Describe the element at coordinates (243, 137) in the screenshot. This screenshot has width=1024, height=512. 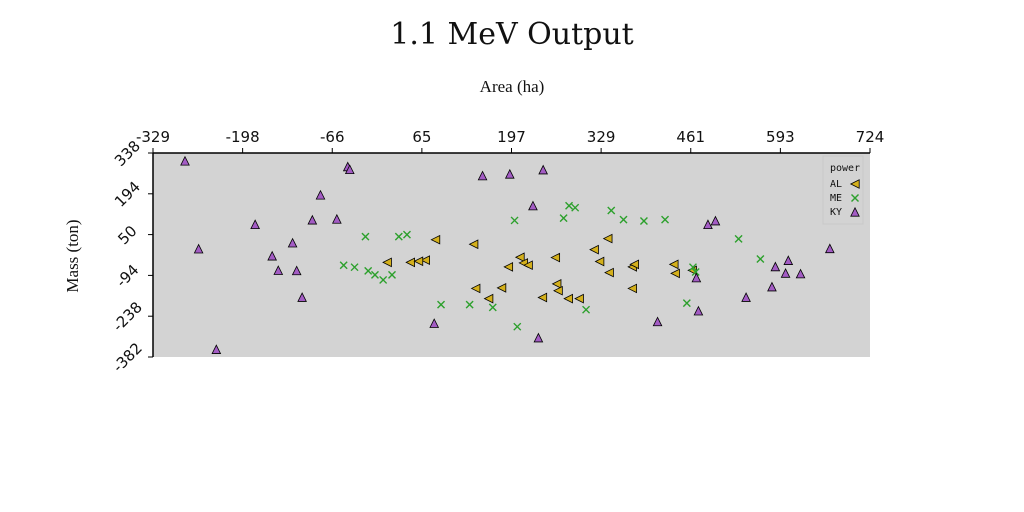
I see `x-tick-label: -198` at that location.